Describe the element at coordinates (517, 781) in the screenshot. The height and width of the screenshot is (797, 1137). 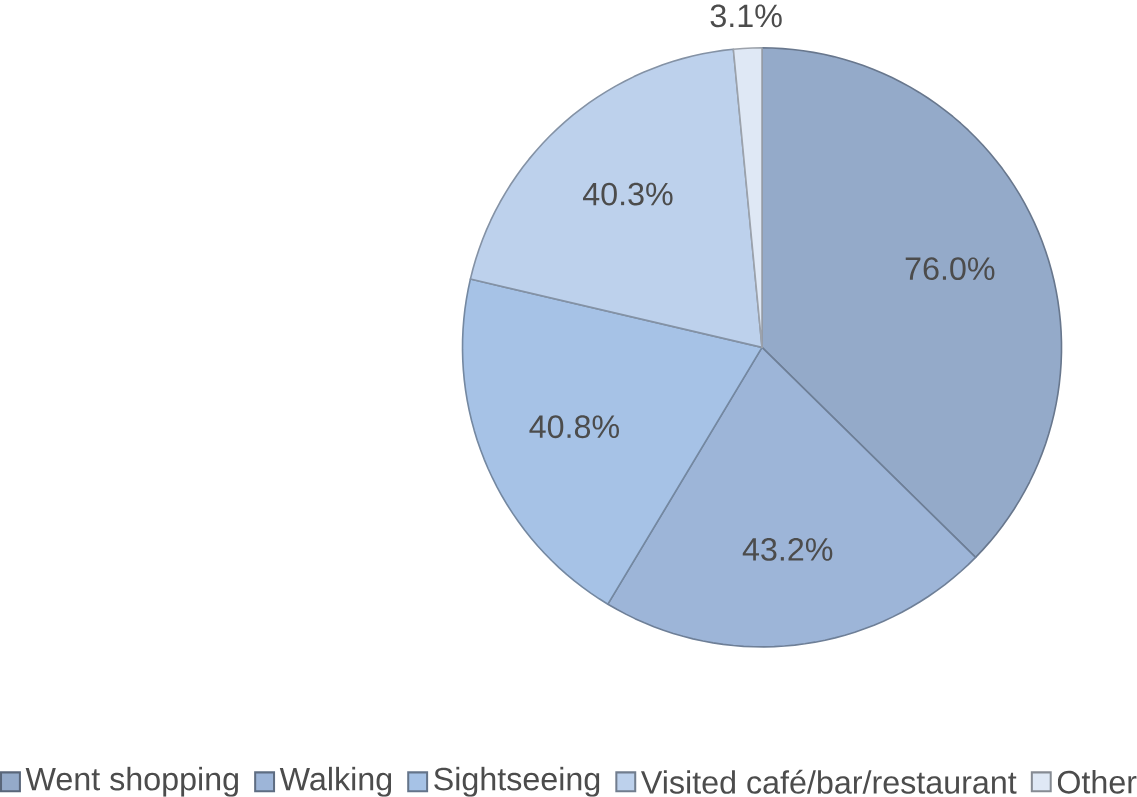
I see `legend-label: Sightseeing` at that location.